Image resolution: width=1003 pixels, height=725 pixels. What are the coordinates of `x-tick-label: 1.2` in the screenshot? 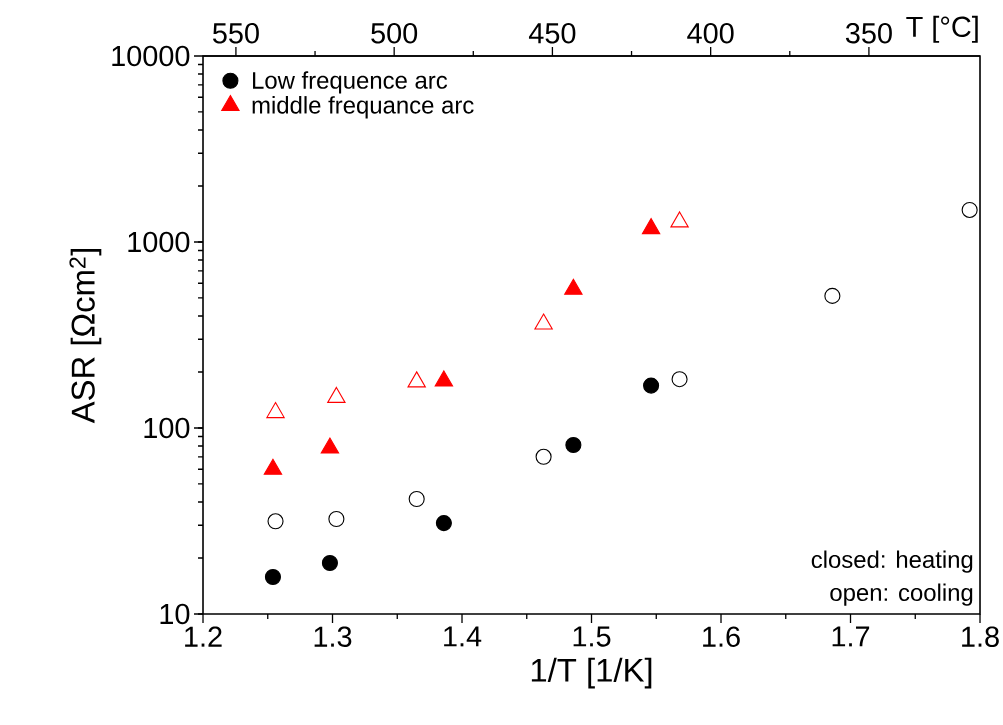 It's located at (203, 636).